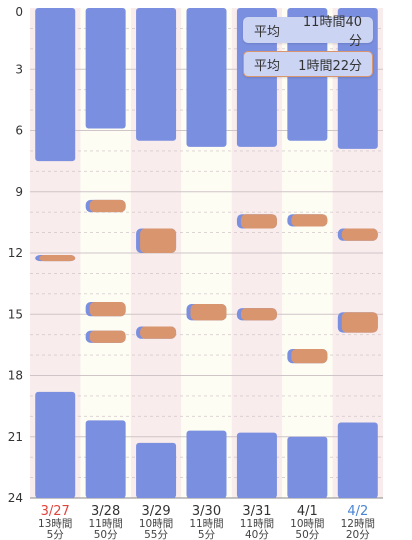 The image size is (412, 540). I want to click on y-tick-label: 24, so click(15, 498).